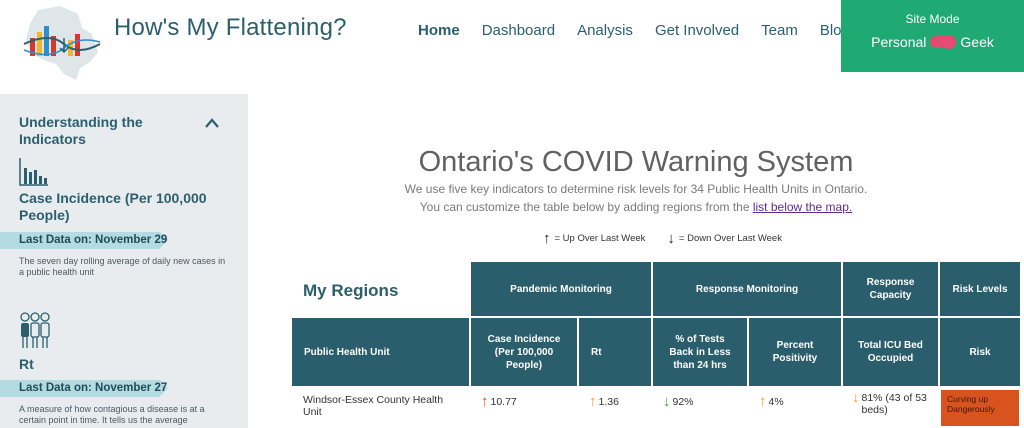 This screenshot has height=428, width=1024. I want to click on rt-value: 1.36, so click(608, 402).